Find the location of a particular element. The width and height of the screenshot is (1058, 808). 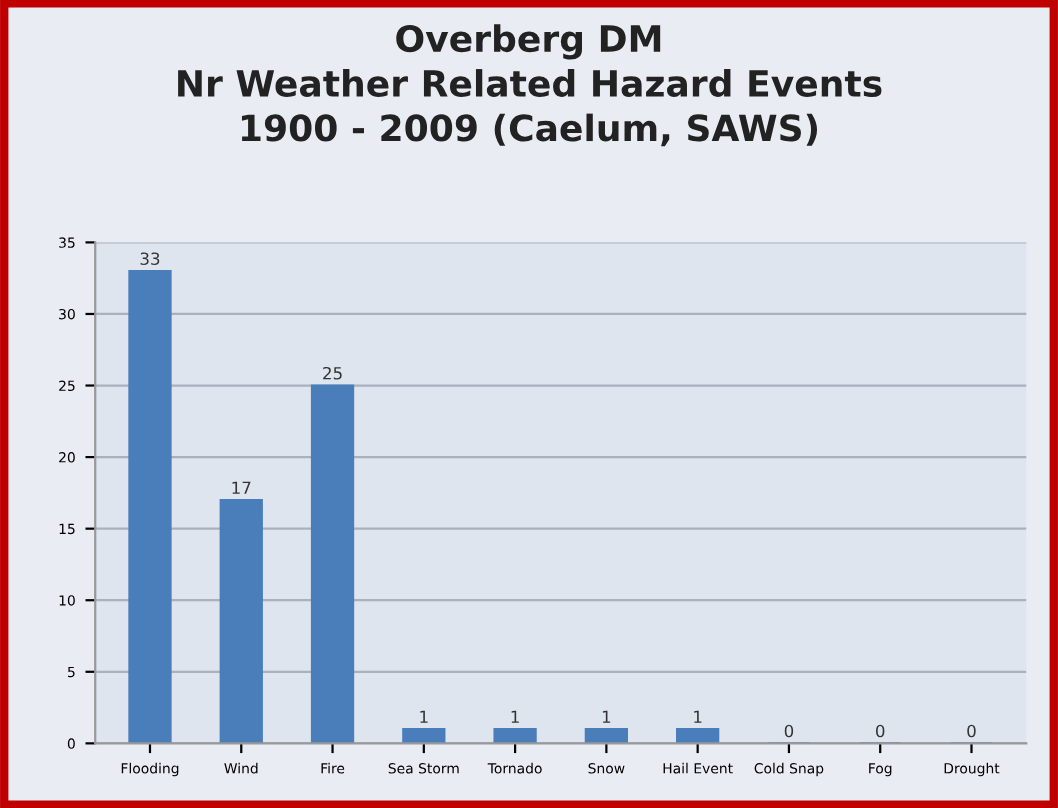

chart-title: Overberg DM Nr Weather Related Hazard Events 1900 - 2009 (Caelum, SAWS) is located at coordinates (530, 85).